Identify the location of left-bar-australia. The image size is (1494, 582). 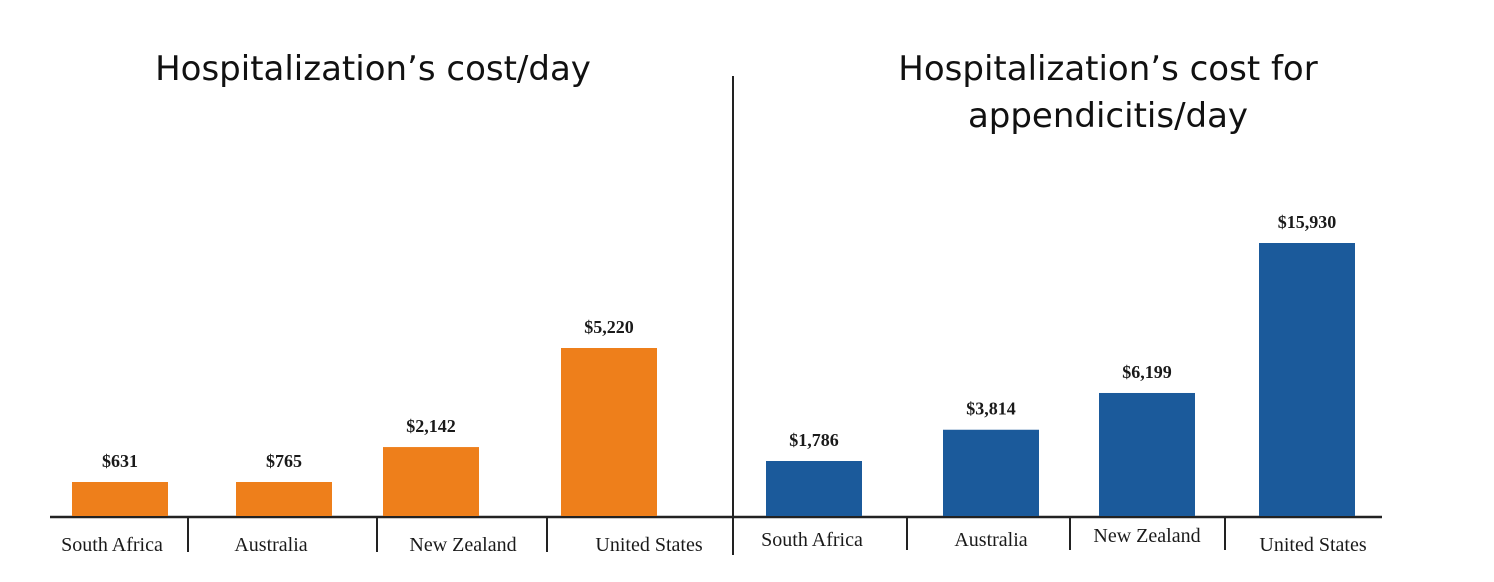
(284, 499).